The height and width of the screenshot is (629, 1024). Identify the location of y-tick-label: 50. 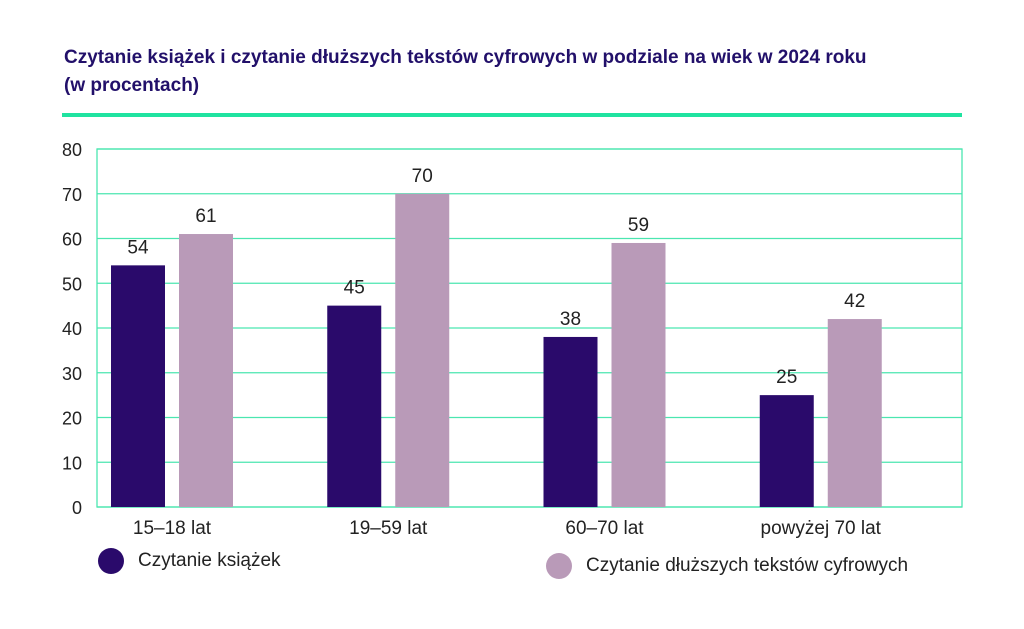
(72, 284).